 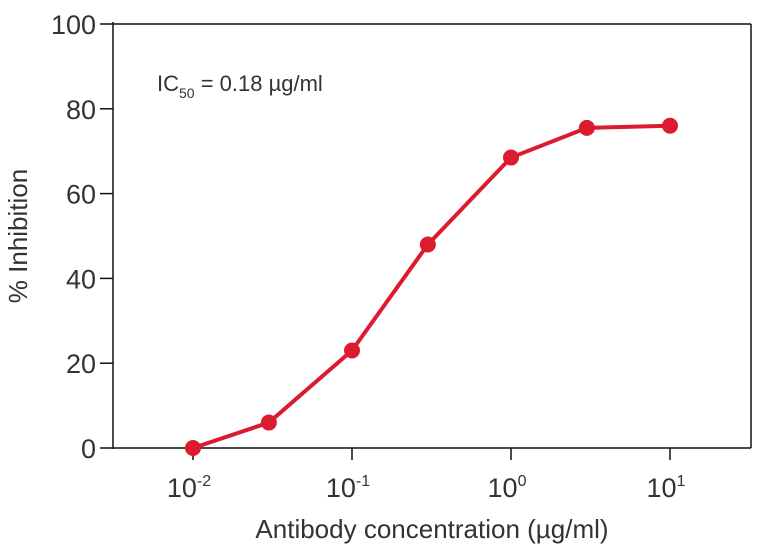 What do you see at coordinates (82, 237) in the screenshot?
I see `y-axis-ticks: 0 20 40 60 80 100` at bounding box center [82, 237].